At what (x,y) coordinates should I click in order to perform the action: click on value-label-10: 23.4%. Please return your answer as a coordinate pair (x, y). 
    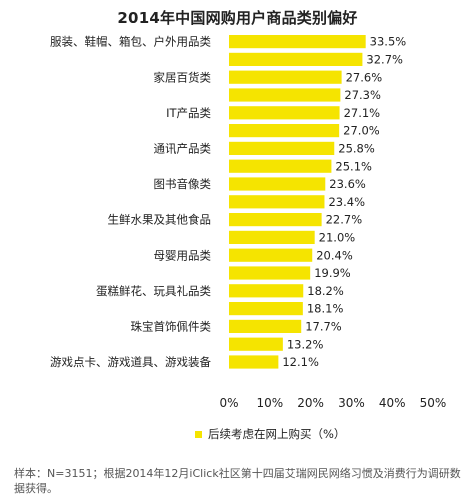
    Looking at the image, I should click on (346, 202).